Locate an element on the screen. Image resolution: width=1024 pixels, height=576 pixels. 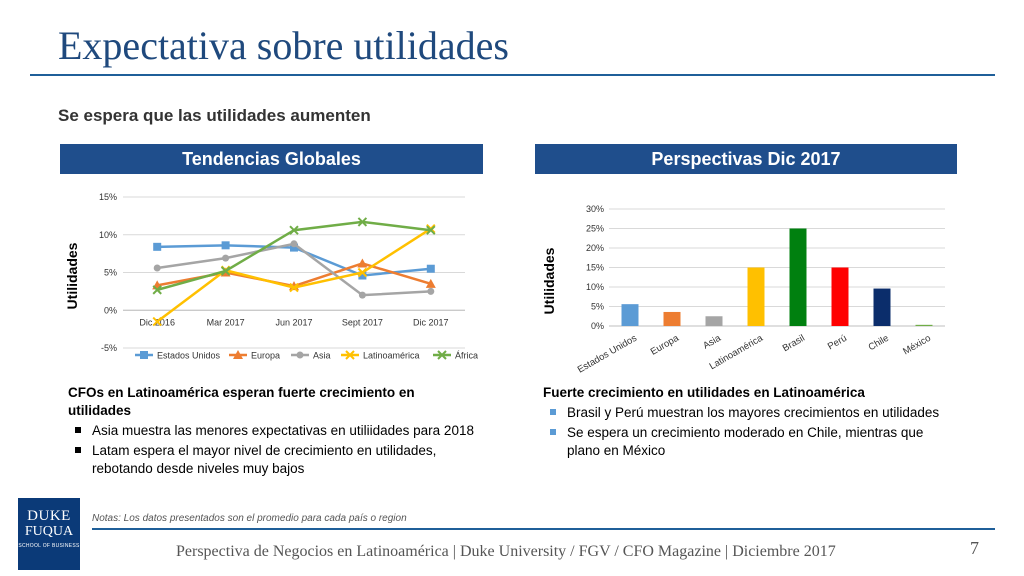
bar-chart-x-tick-label: Europa is located at coordinates (665, 344).